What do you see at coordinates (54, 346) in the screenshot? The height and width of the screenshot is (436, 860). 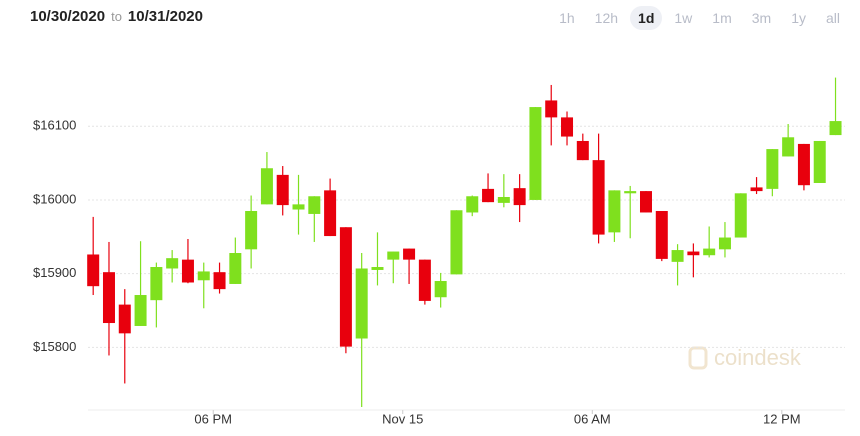 I see `y-tick-label: $15800` at bounding box center [54, 346].